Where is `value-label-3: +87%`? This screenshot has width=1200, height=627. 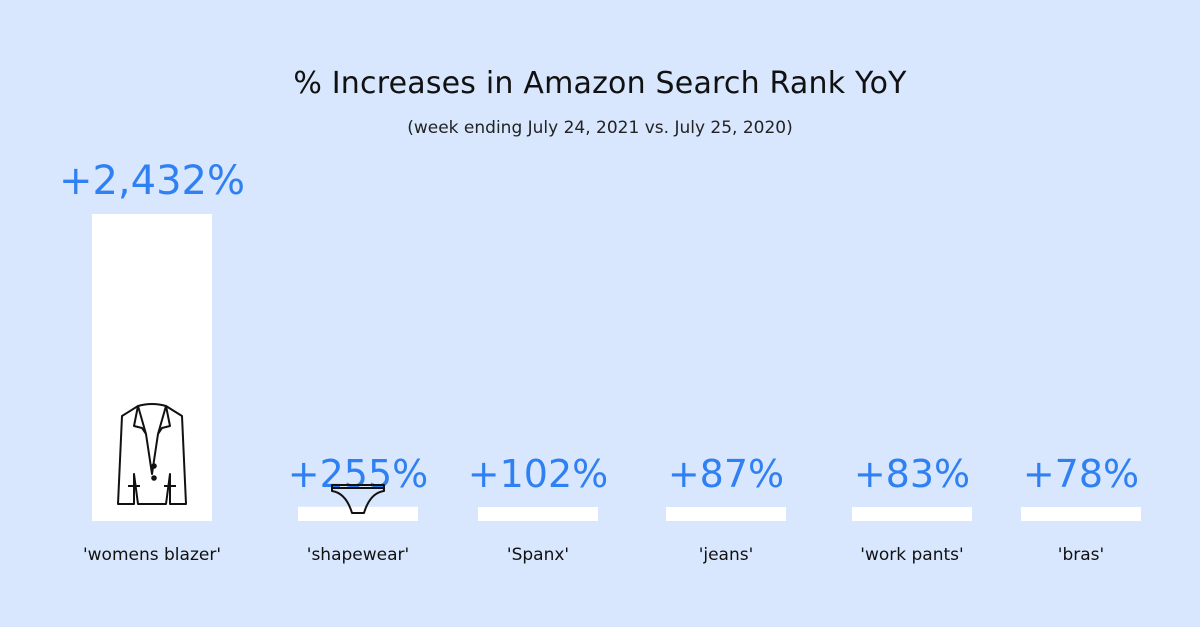 value-label-3: +87% is located at coordinates (726, 474).